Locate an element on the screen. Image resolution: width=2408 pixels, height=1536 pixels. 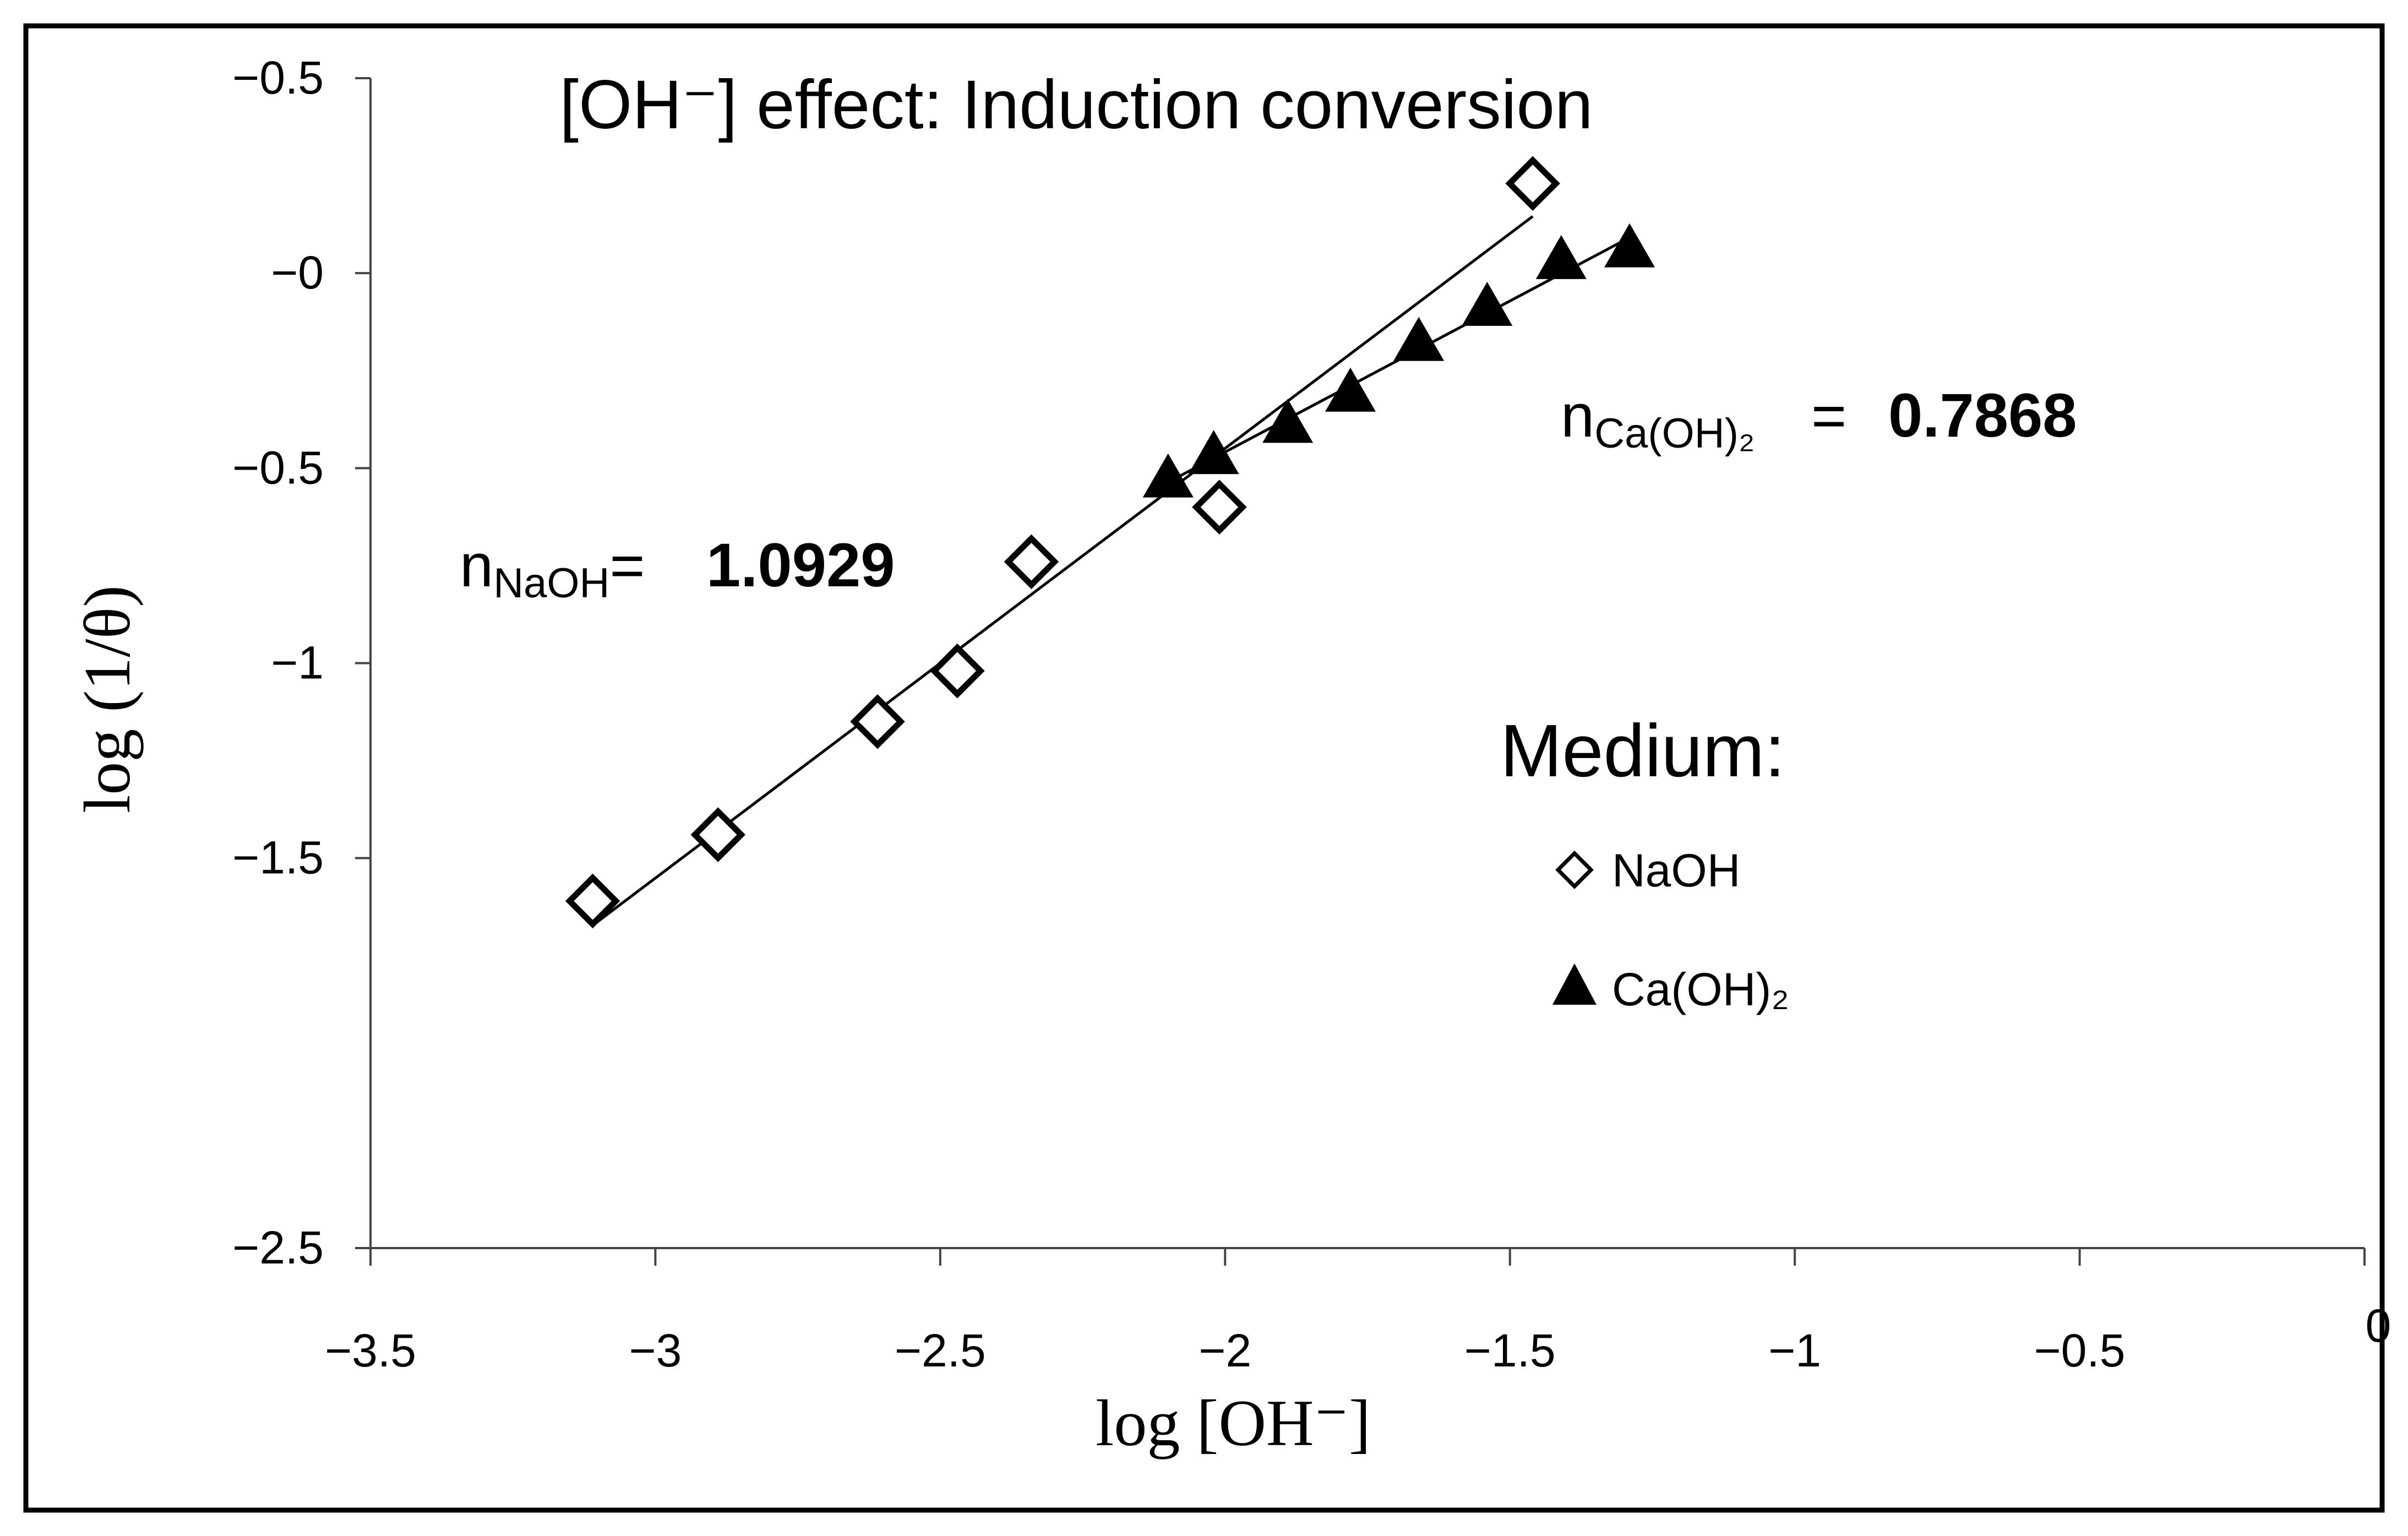
caoh-equals: = is located at coordinates (1828, 416).